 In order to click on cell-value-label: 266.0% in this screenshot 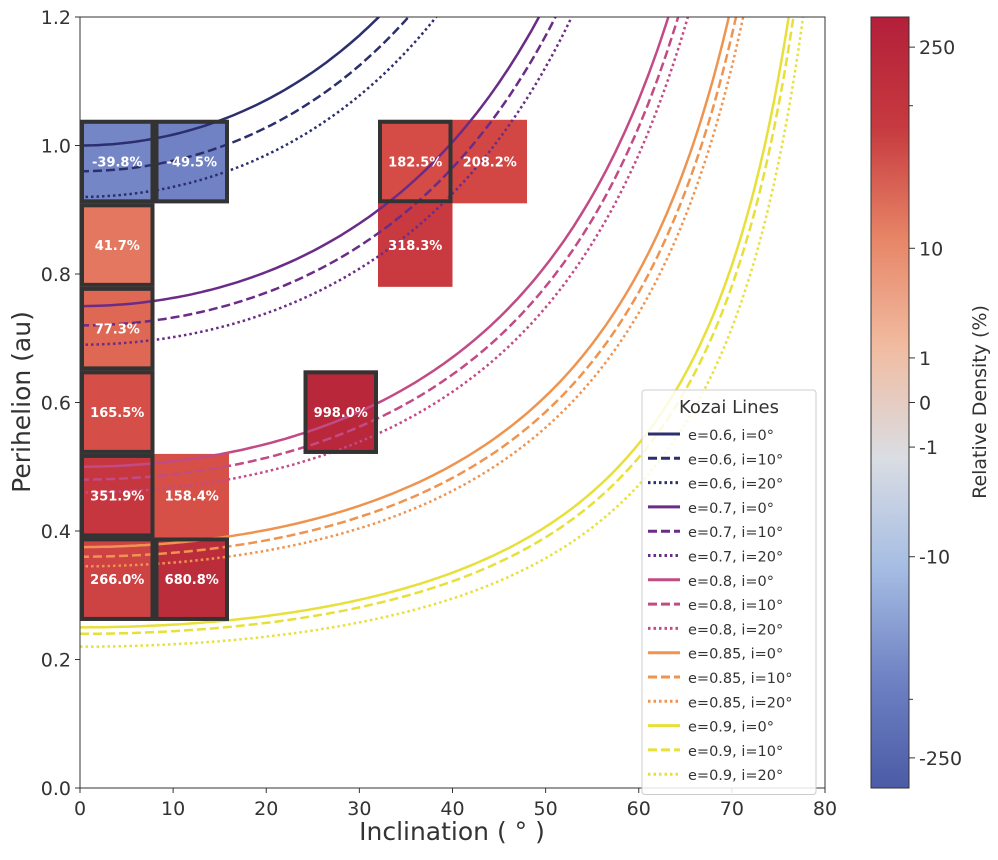, I will do `click(117, 580)`.